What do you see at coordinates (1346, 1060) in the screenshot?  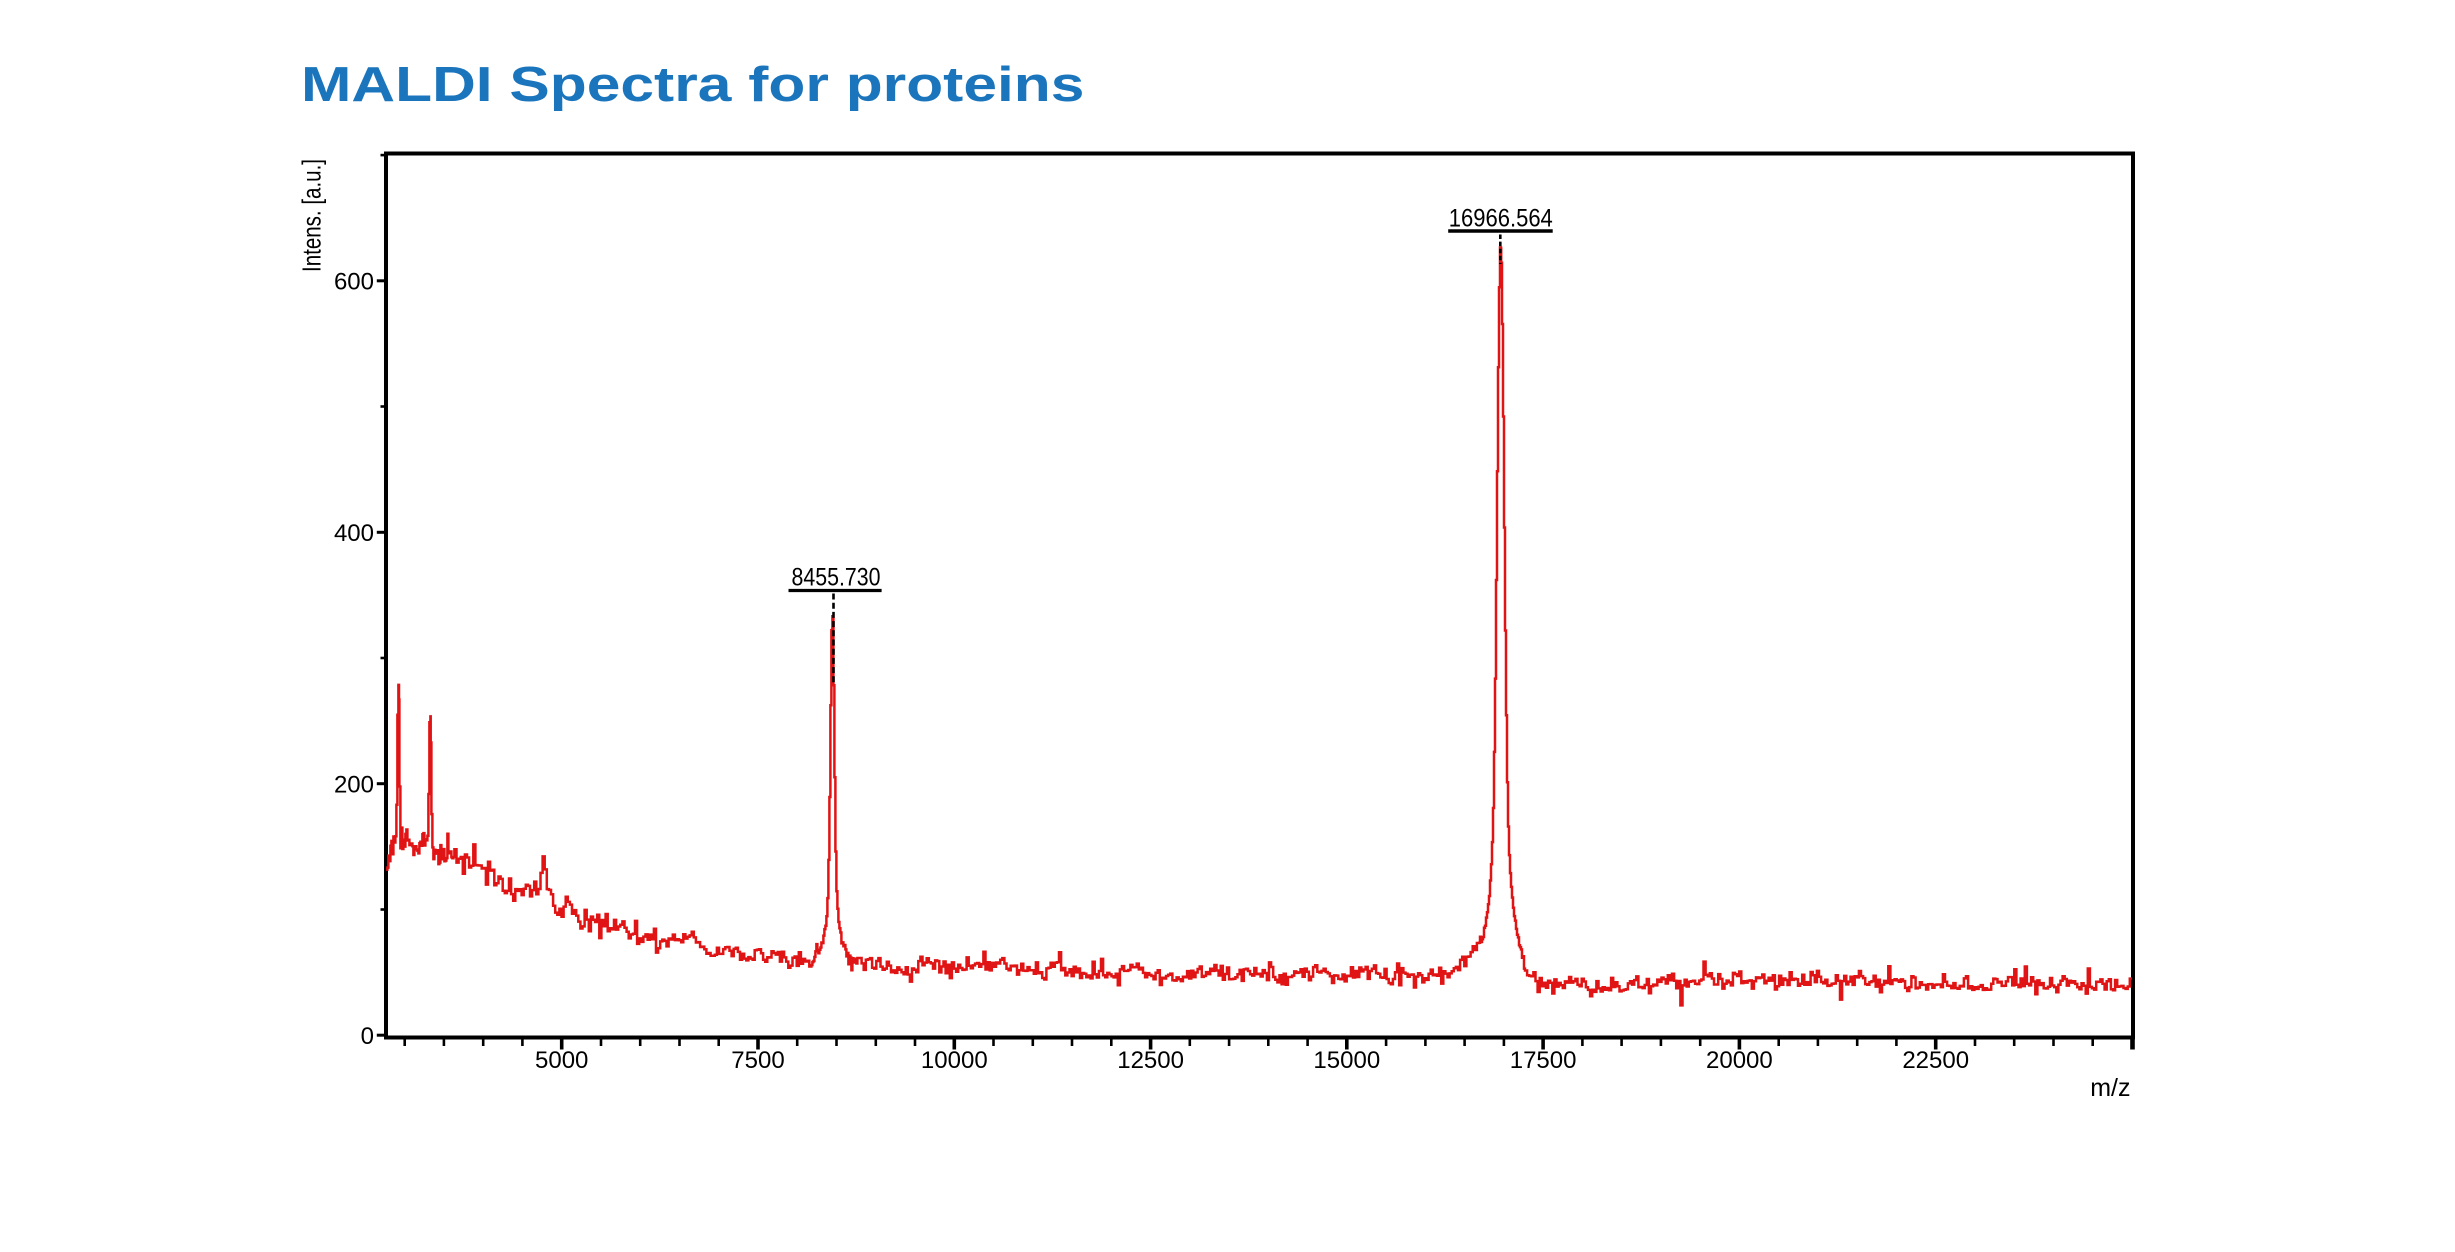 I see `svg-text: 15000` at bounding box center [1346, 1060].